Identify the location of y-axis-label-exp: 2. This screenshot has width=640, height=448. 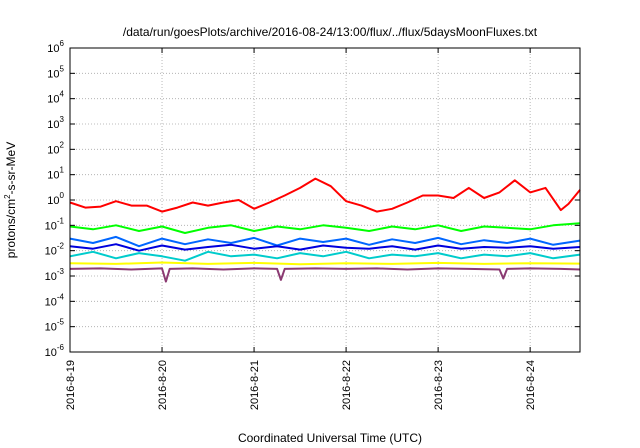
(7, 196).